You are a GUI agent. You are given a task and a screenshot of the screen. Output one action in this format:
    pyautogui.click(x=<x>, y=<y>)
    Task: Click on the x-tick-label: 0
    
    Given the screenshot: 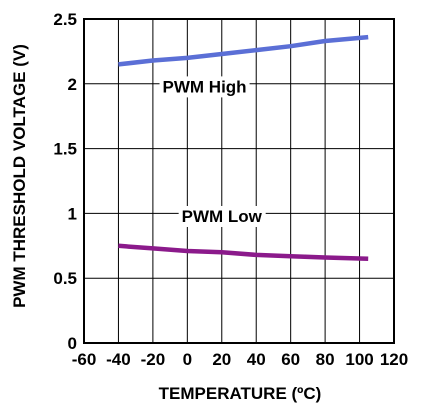 What is the action you would take?
    pyautogui.click(x=187, y=359)
    